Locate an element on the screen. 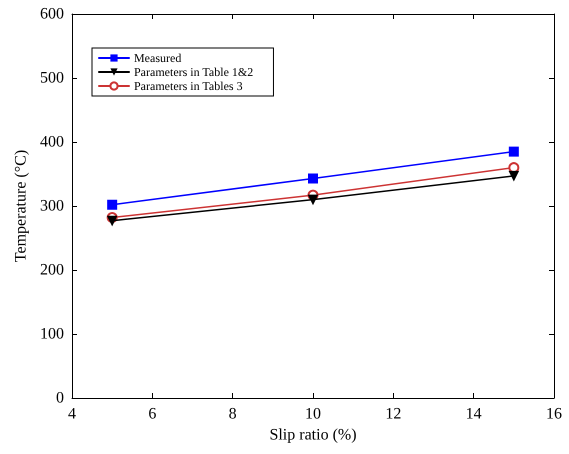 This screenshot has width=569, height=454. x-tick-label: 10 is located at coordinates (313, 414).